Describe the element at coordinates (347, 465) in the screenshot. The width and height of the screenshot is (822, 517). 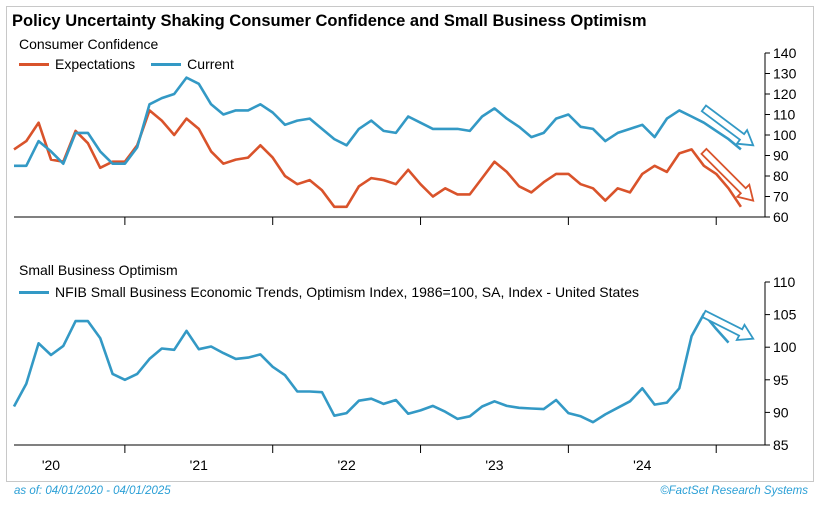
I see `x-tick-label: '22` at that location.